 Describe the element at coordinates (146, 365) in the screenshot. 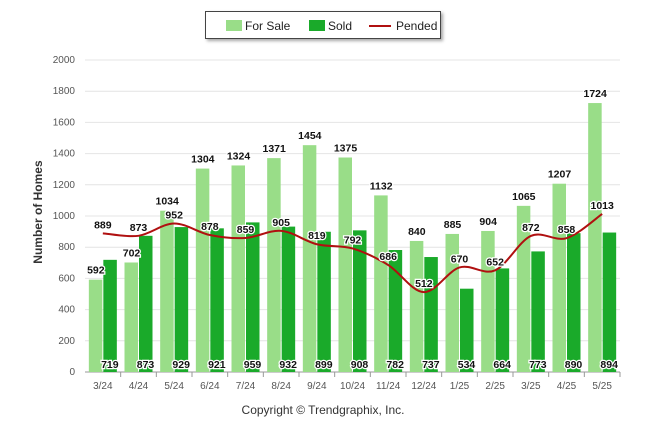

I see `data-label-sold: 873` at that location.